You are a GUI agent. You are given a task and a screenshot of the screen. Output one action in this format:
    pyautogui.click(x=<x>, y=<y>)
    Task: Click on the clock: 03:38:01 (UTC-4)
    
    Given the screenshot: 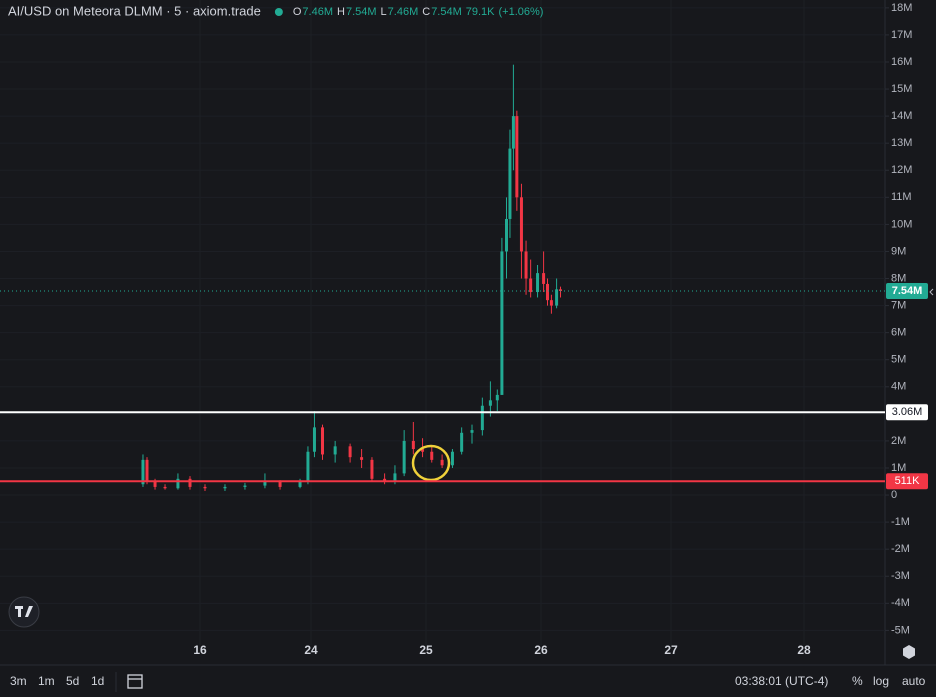 What is the action you would take?
    pyautogui.click(x=781, y=681)
    